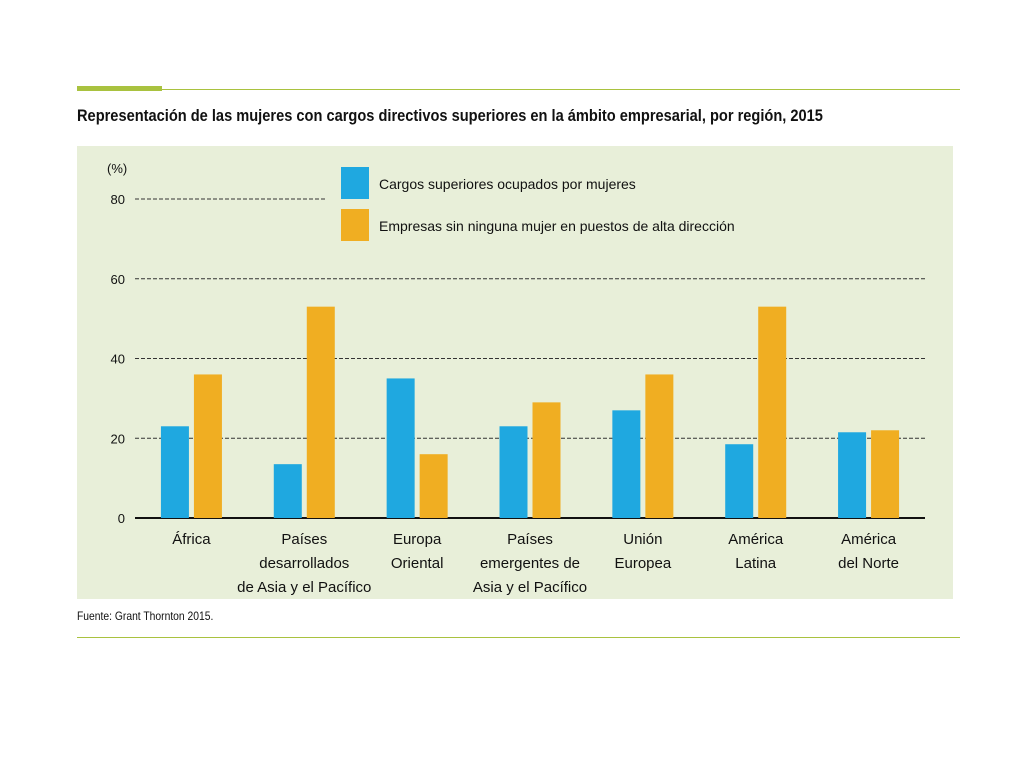 Image resolution: width=1024 pixels, height=768 pixels. I want to click on x-tick-label: del Norte, so click(868, 563).